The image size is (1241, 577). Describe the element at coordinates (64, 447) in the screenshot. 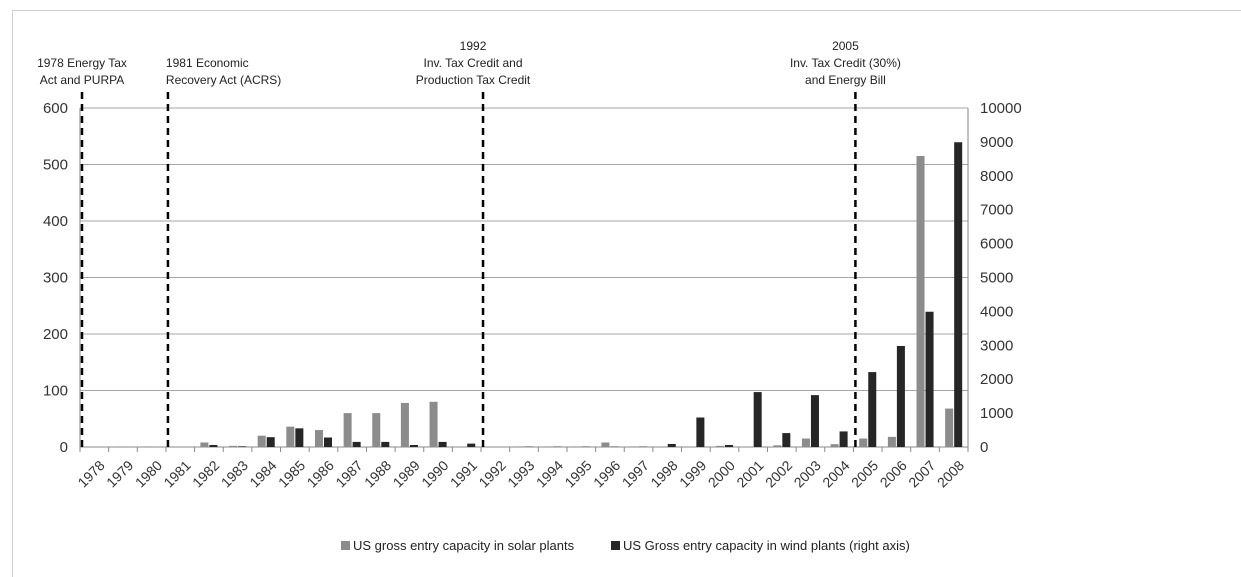

I see `left-tick-label: 0` at that location.